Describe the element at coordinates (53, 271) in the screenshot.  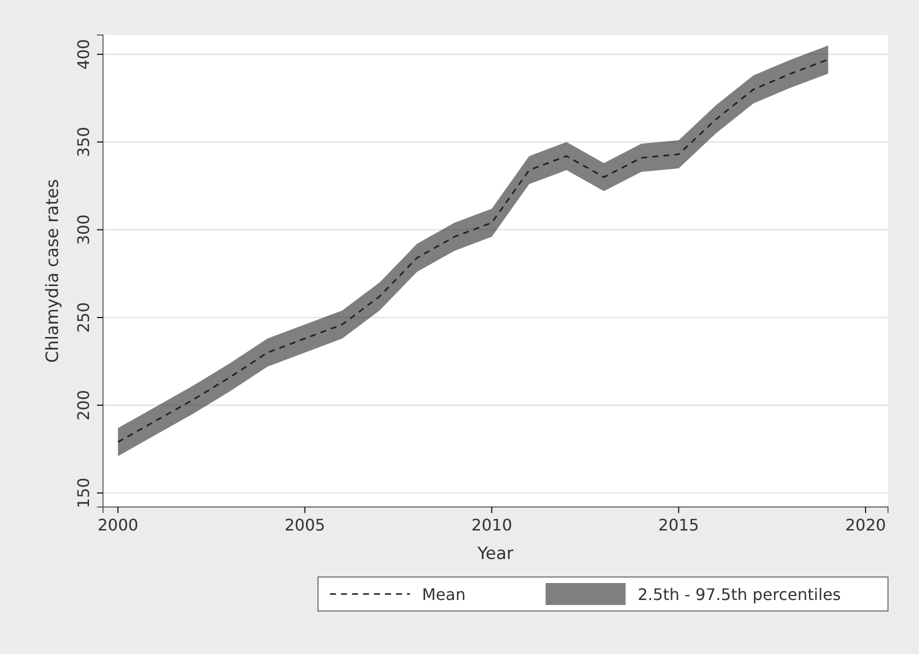
I see `y-axis-title: Chlamydia case rates` at that location.